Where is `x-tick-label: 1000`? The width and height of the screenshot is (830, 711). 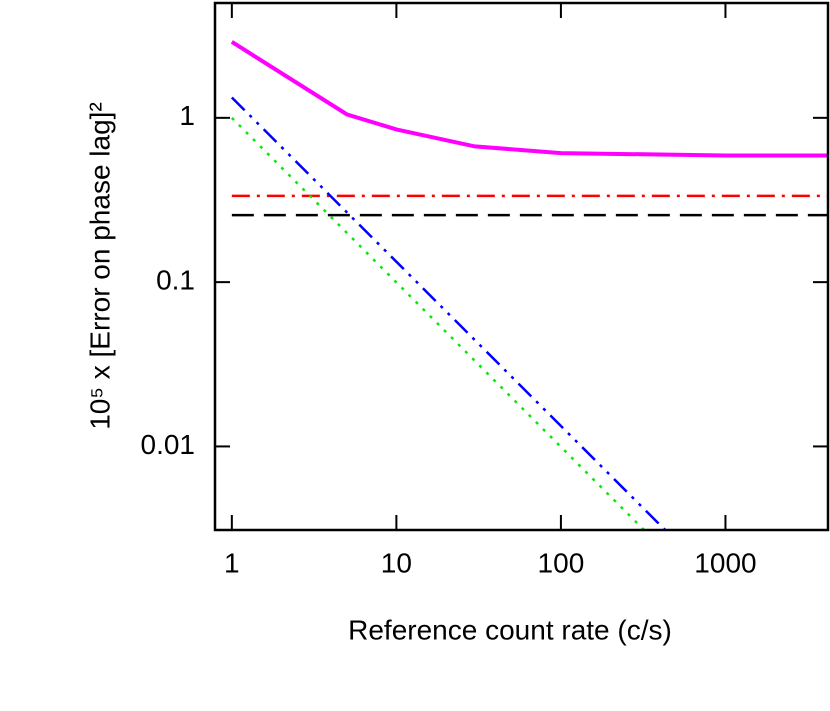
x-tick-label: 1000 is located at coordinates (725, 562).